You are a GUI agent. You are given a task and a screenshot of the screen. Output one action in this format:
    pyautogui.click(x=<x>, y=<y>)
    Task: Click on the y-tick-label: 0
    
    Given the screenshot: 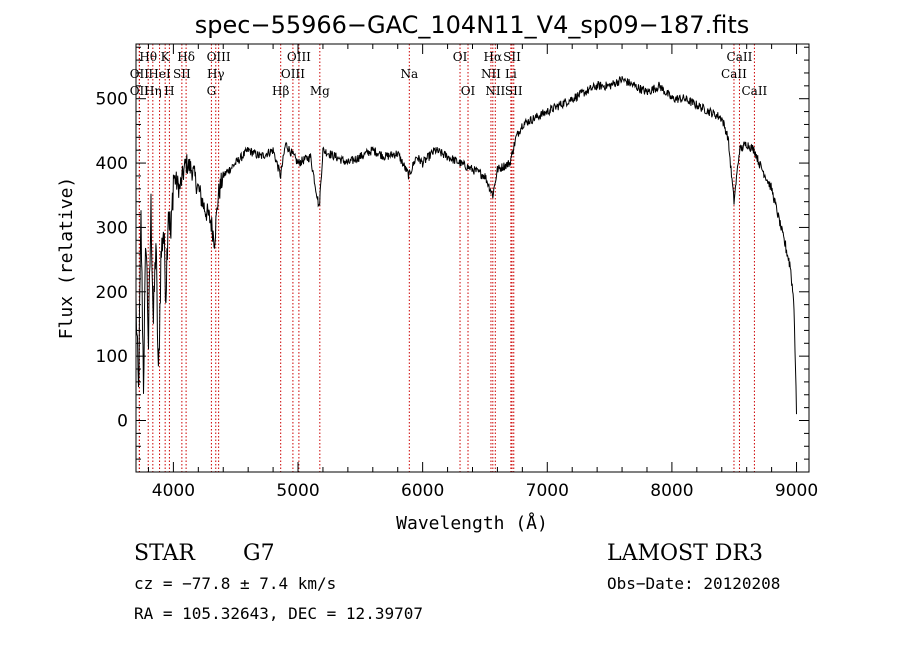 What is the action you would take?
    pyautogui.click(x=122, y=422)
    